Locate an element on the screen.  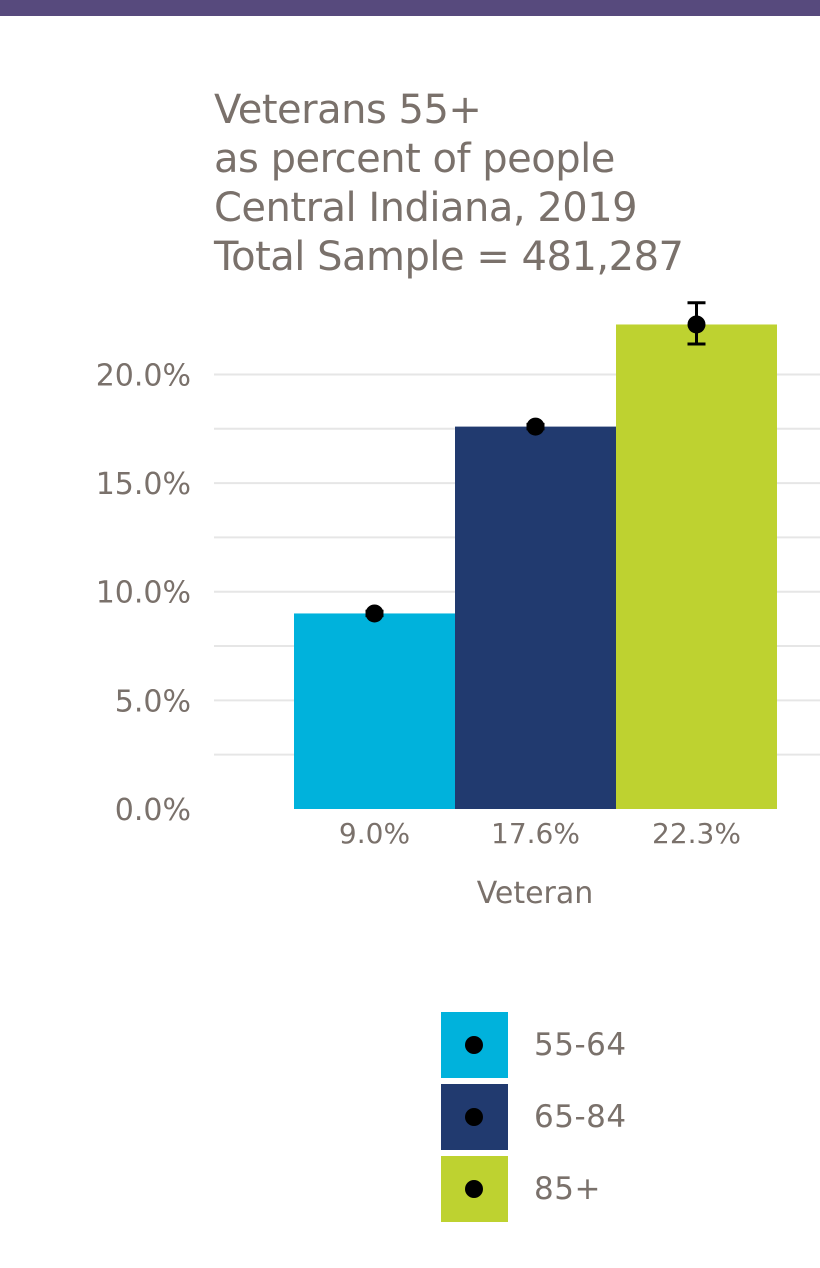
legend-item-65-84: 65-84 is located at coordinates (534, 1117).